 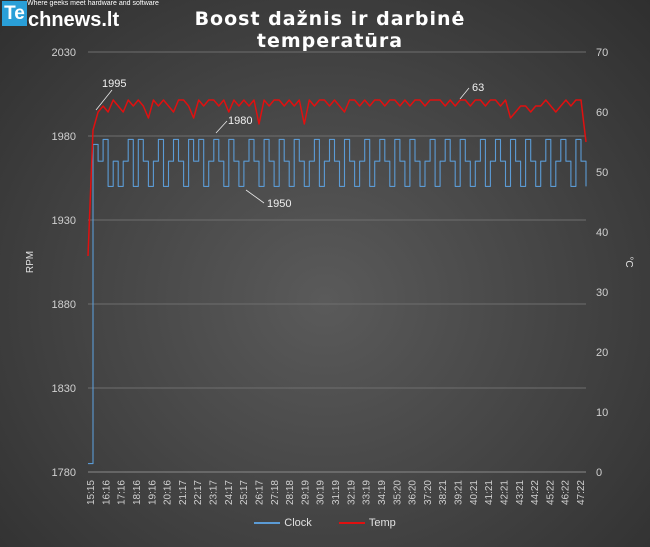 I want to click on x-tick-label: 41:21, so click(x=489, y=492).